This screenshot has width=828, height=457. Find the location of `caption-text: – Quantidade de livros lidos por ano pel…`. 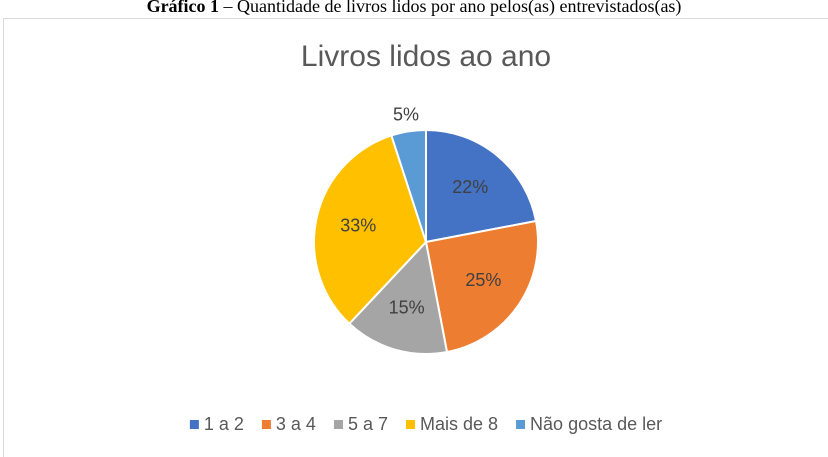

caption-text: – Quantidade de livros lidos por ano pel… is located at coordinates (452, 8).